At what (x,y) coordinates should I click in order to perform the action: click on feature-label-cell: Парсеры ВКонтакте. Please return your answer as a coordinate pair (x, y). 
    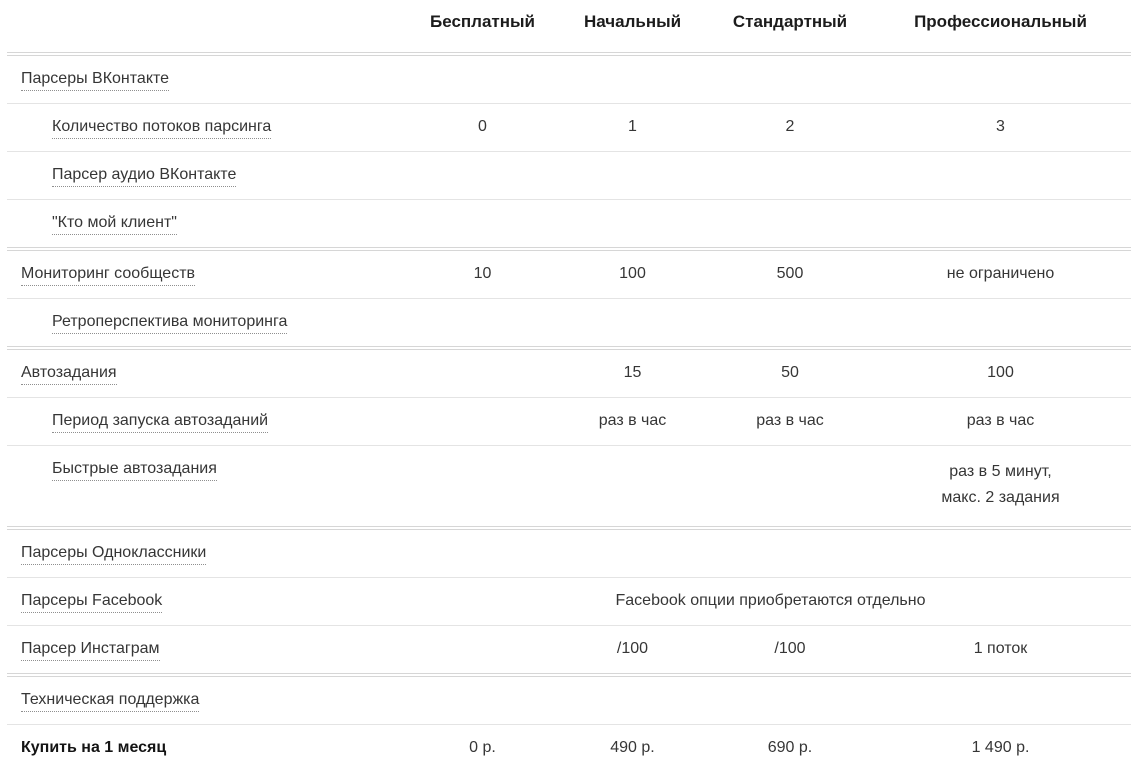
    Looking at the image, I should click on (208, 79).